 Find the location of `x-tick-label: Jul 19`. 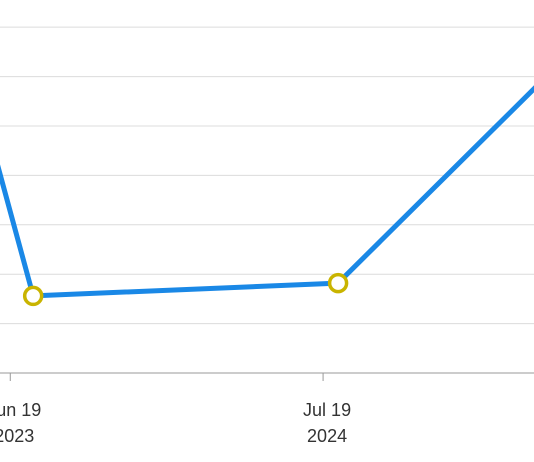

x-tick-label: Jul 19 is located at coordinates (327, 410).